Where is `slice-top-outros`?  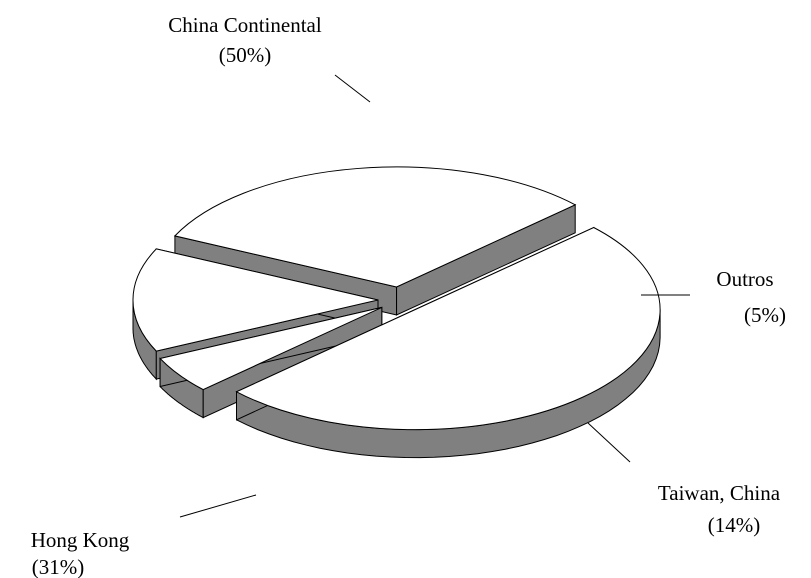
slice-top-outros is located at coordinates (271, 348).